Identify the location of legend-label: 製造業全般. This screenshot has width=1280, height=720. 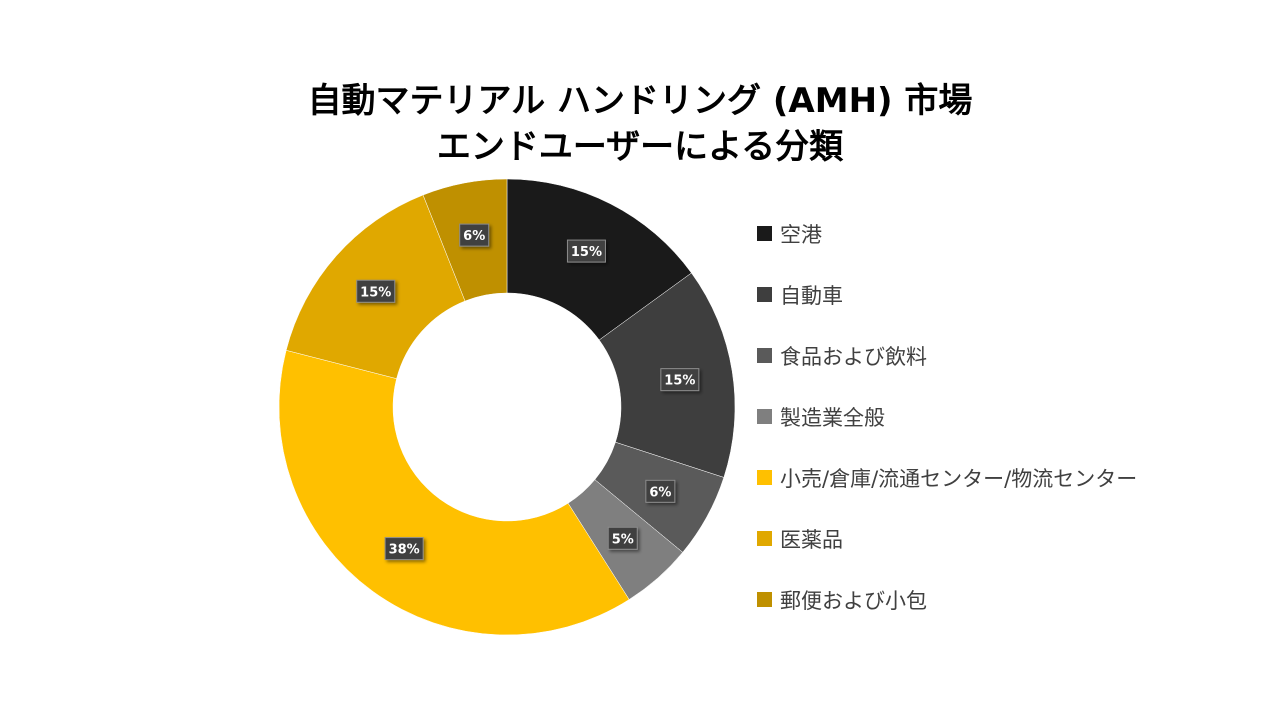
(832, 417).